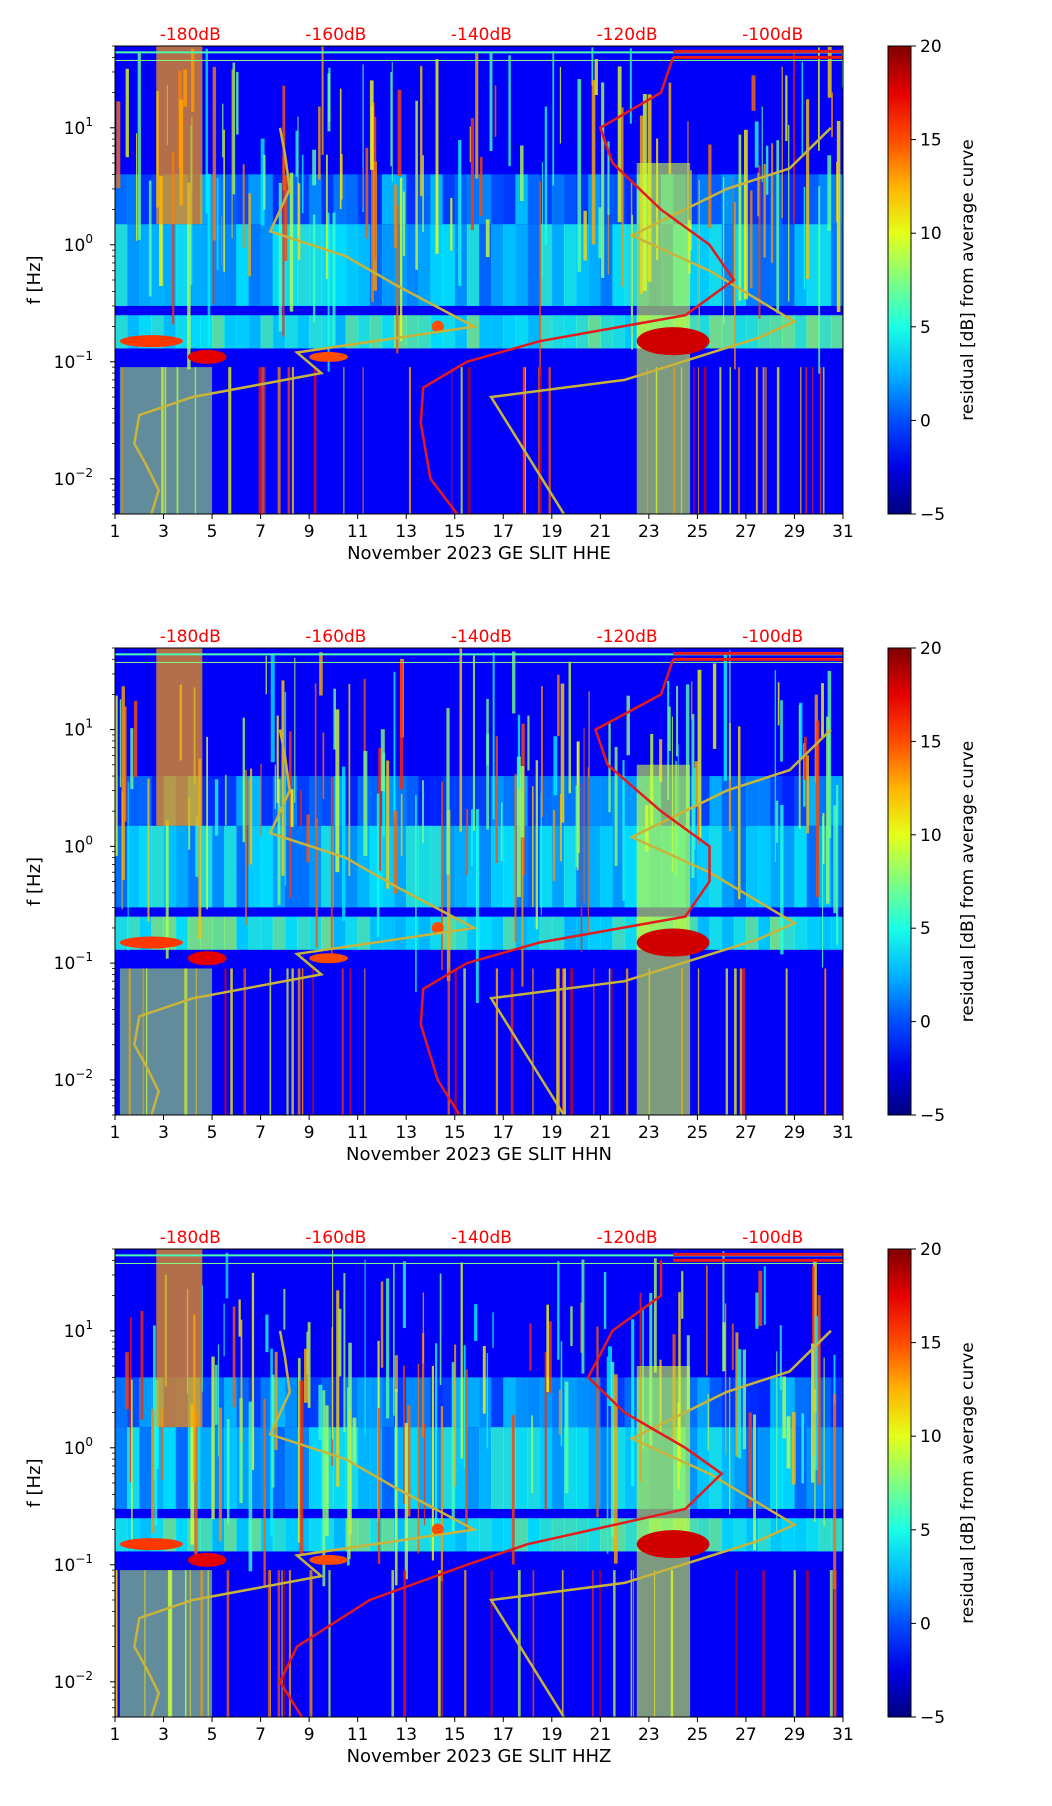 The height and width of the screenshot is (1806, 1052). Describe the element at coordinates (649, 532) in the screenshot. I see `x-tick-label: 23` at that location.